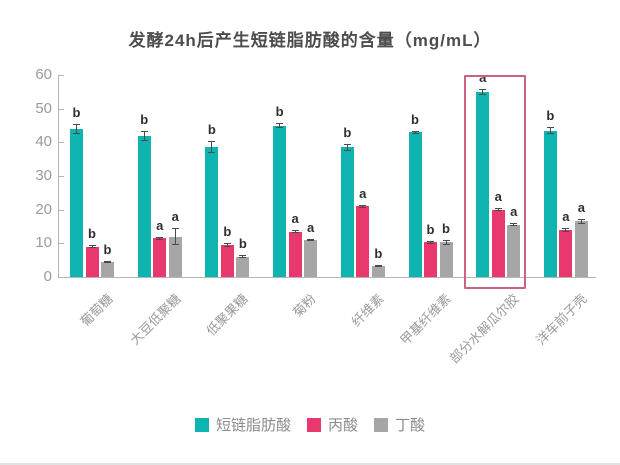 This screenshot has height=465, width=620. I want to click on y-tick-label: 0, so click(47, 276).